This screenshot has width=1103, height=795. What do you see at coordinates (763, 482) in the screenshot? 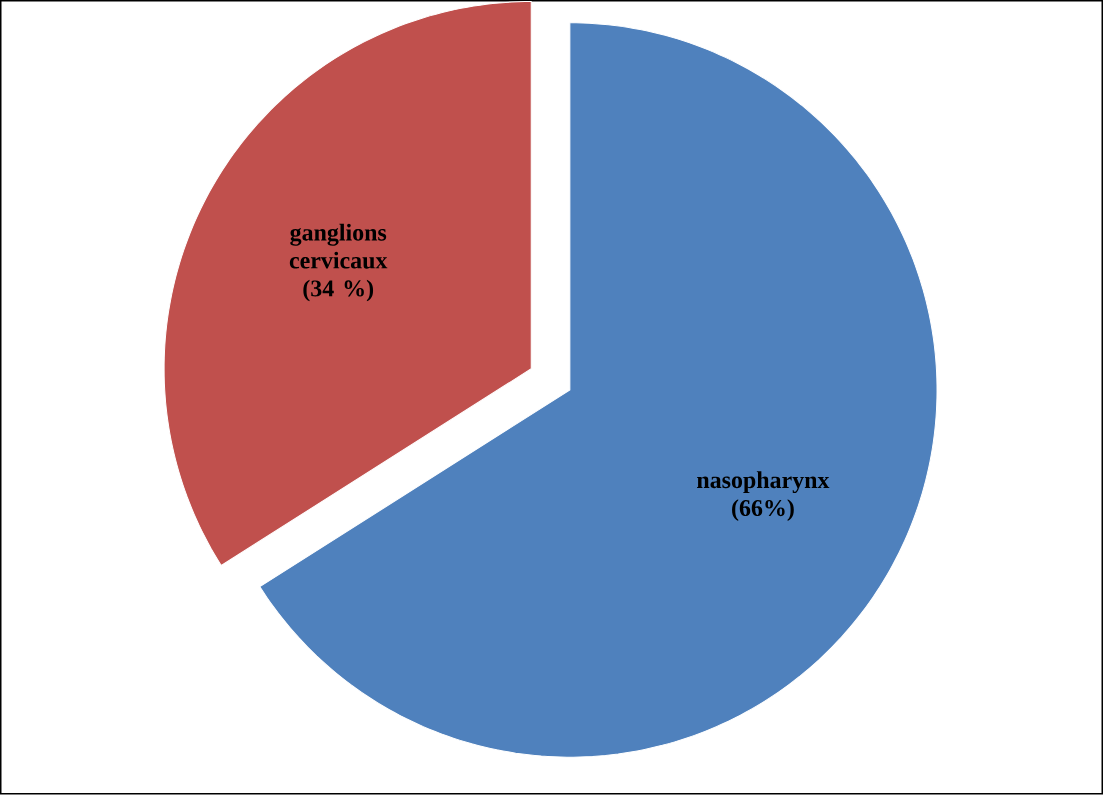
I see `slice-label: nasopharynx` at bounding box center [763, 482].